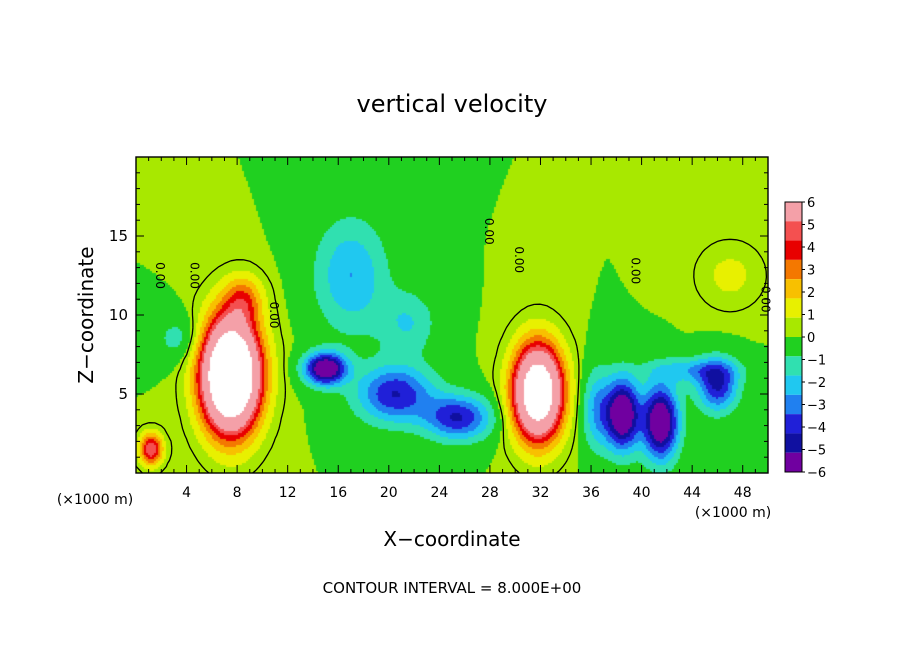 The width and height of the screenshot is (904, 654). I want to click on y-axis-label: Z−coordinate, so click(86, 314).